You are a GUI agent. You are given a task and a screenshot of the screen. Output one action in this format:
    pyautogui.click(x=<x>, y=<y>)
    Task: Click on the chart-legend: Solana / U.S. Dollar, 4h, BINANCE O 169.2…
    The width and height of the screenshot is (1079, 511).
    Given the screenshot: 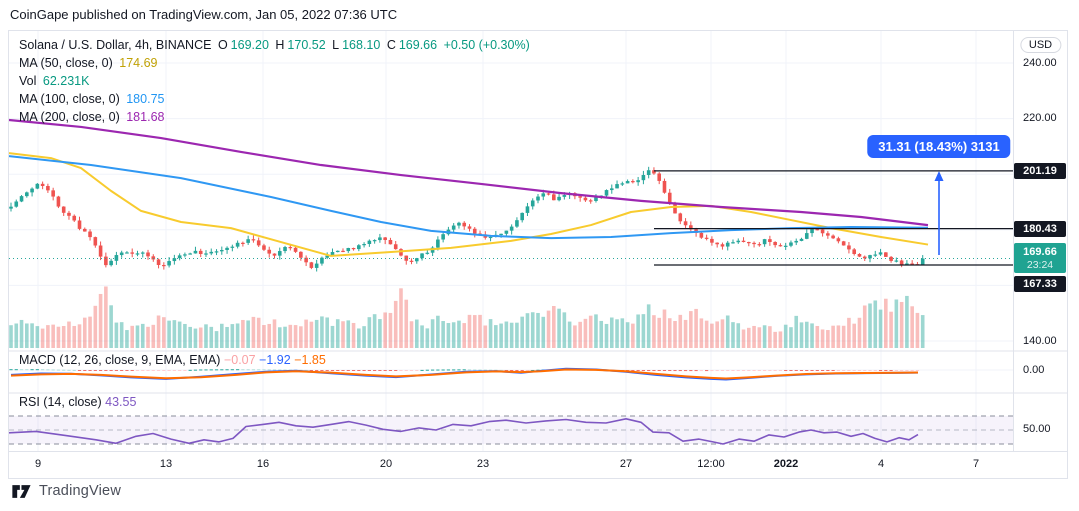 What is the action you would take?
    pyautogui.click(x=276, y=81)
    